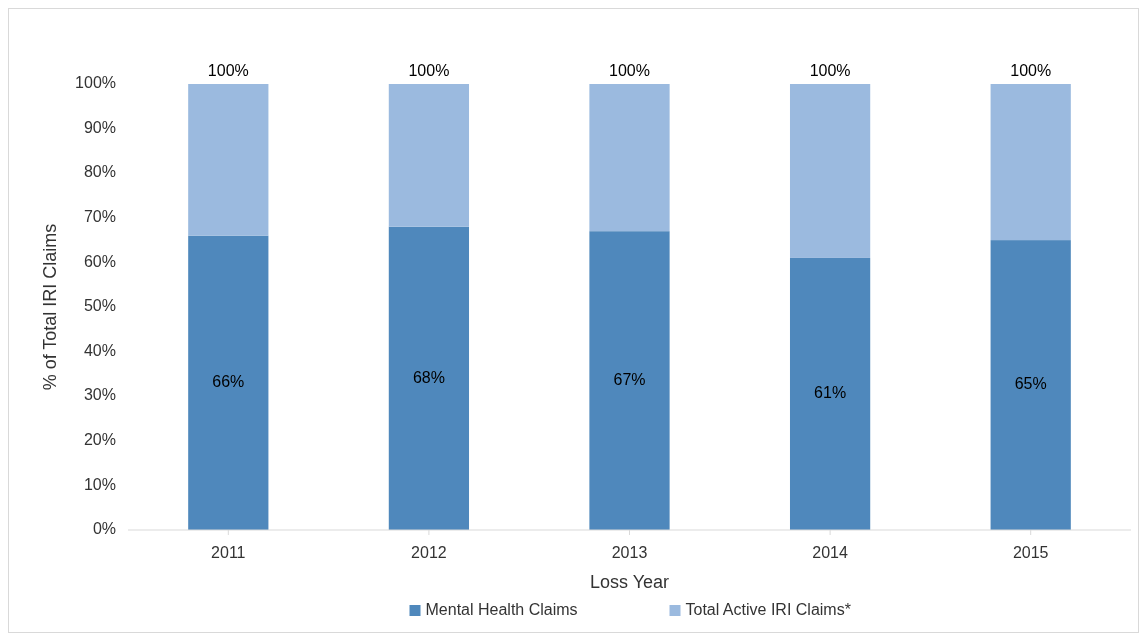 The width and height of the screenshot is (1147, 641). What do you see at coordinates (50, 307) in the screenshot?
I see `y-axis-title: % of Total IRI Claims` at bounding box center [50, 307].